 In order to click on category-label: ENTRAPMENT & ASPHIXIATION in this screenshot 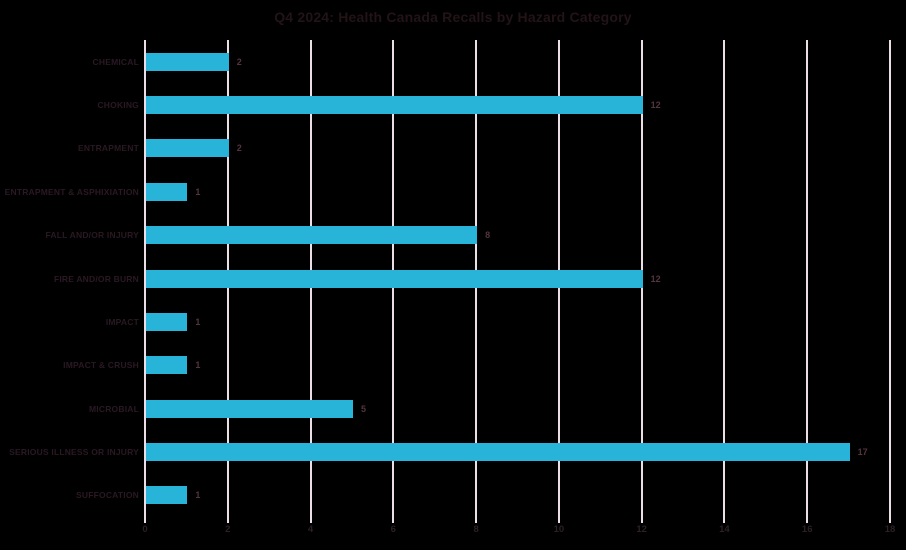, I will do `click(71, 191)`.